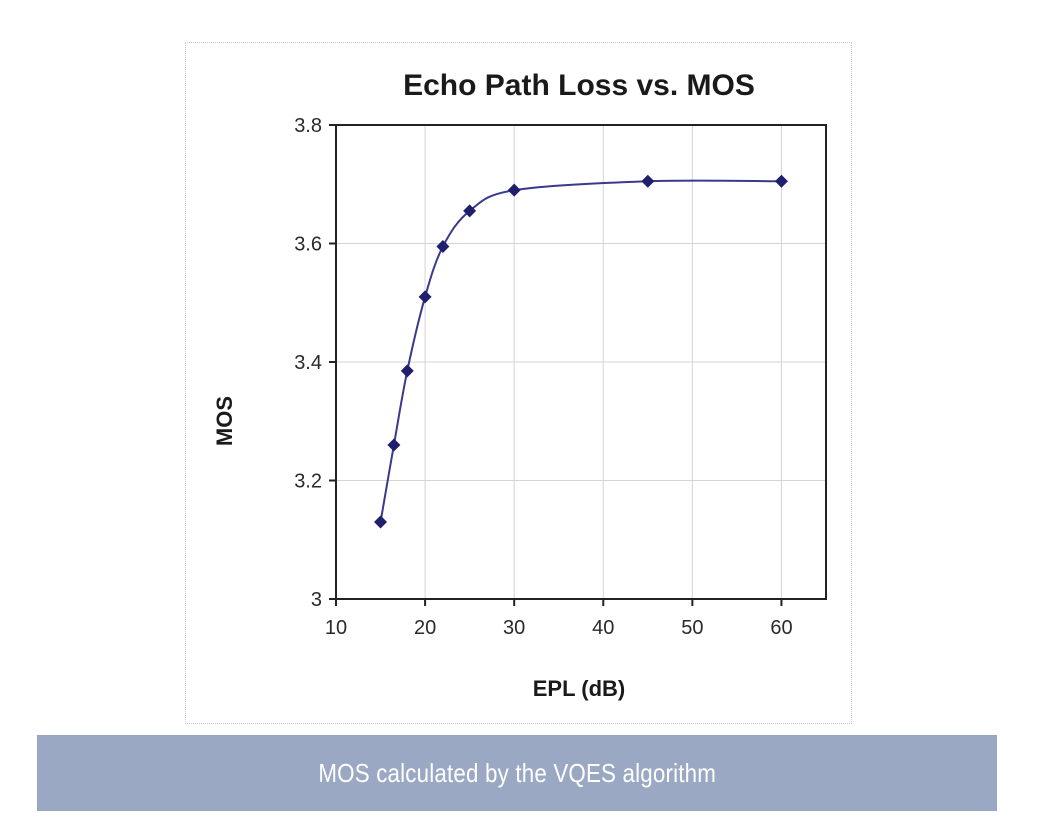 The image size is (1038, 840). I want to click on y-tick-label: 3.8, so click(308, 126).